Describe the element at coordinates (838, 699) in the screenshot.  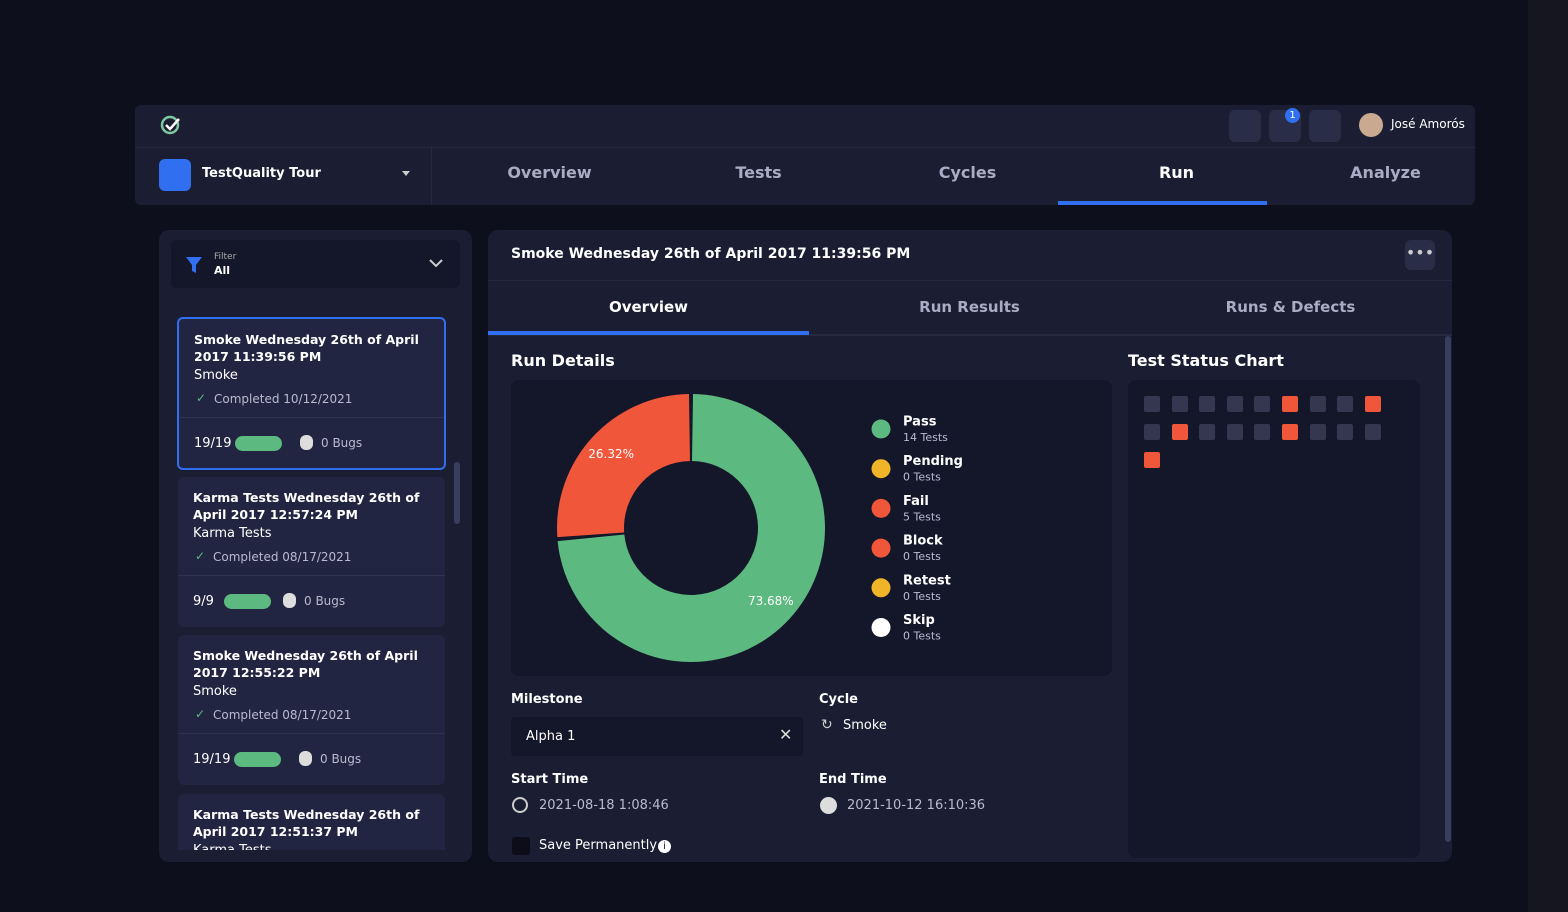
I see `cycle-label: Cycle` at that location.